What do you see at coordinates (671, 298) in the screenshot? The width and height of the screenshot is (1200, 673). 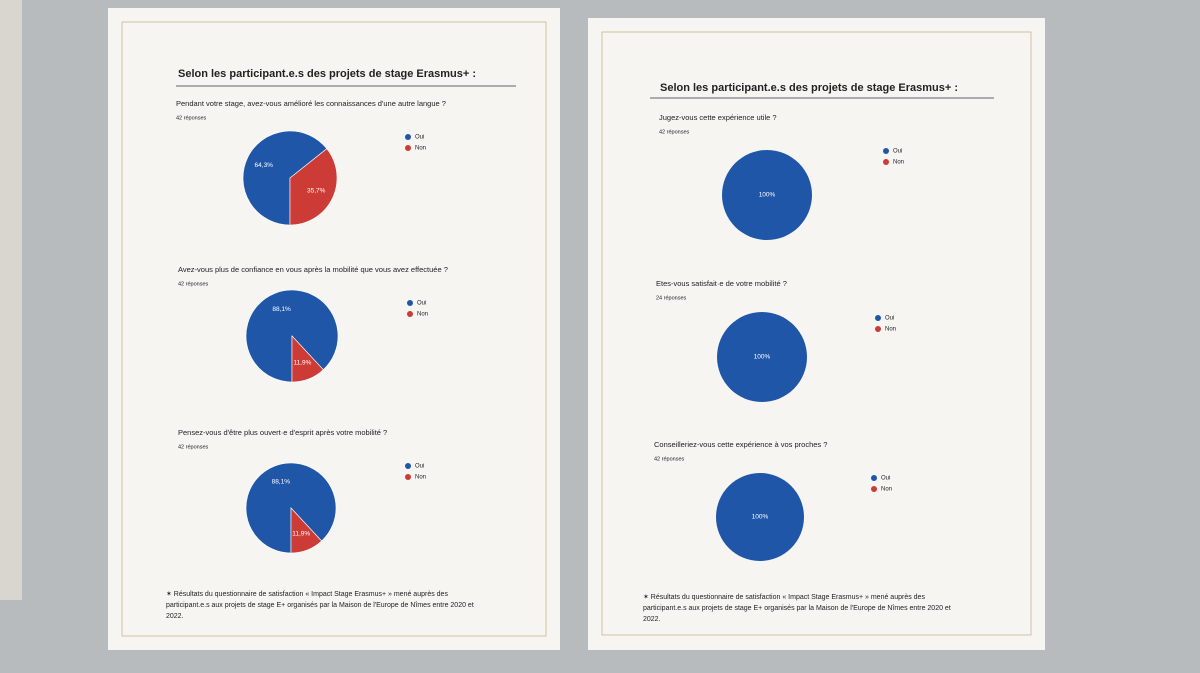 I see `response-count: 24 réponses` at bounding box center [671, 298].